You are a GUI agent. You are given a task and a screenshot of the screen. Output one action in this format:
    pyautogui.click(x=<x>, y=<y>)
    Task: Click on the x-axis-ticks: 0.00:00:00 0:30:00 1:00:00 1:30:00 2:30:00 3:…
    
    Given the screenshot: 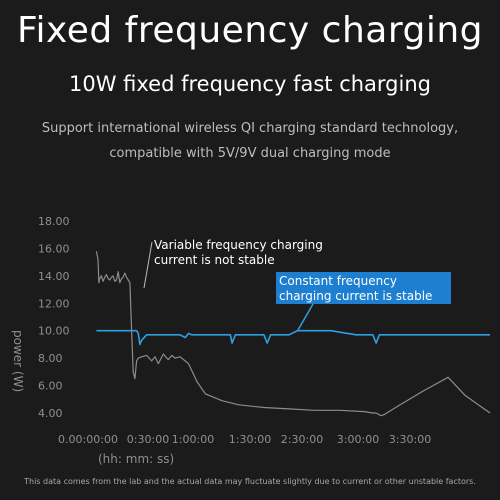 What is the action you would take?
    pyautogui.click(x=244, y=439)
    